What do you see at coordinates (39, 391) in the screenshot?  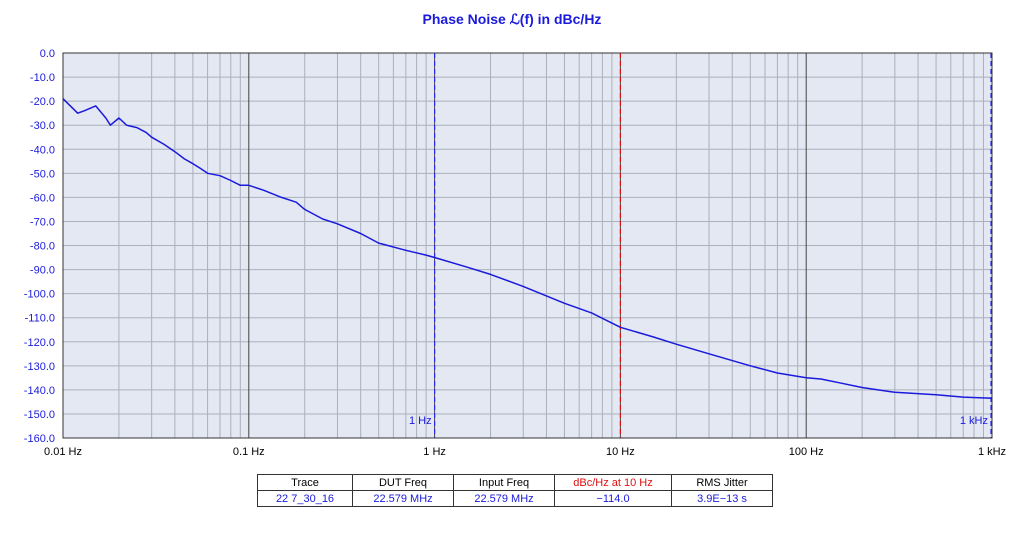 I see `y-tick-label: -140.0` at bounding box center [39, 391].